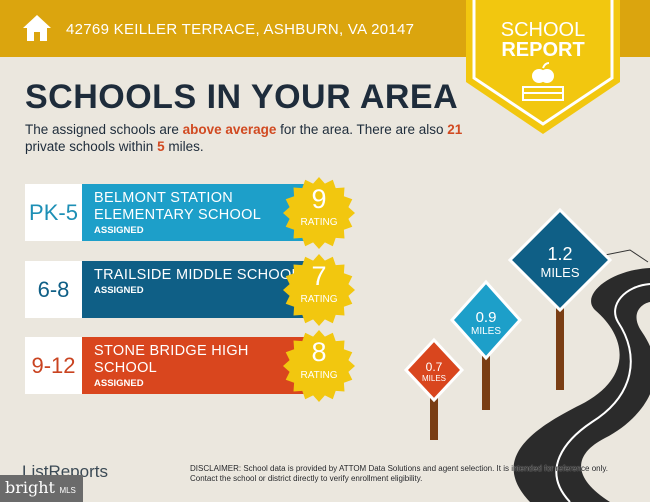 This screenshot has height=502, width=650. What do you see at coordinates (197, 275) in the screenshot?
I see `school-name: TRAILSIDE MIDDLE SCHOOL` at bounding box center [197, 275].